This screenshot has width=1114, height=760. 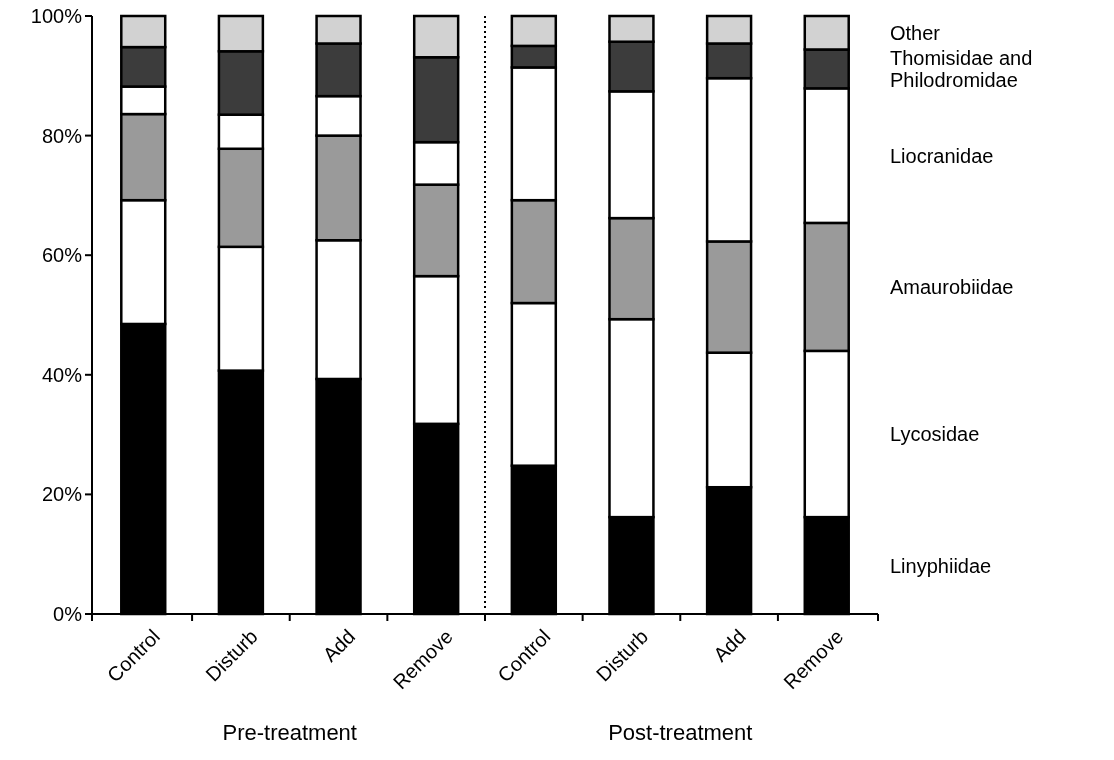 What do you see at coordinates (56, 16) in the screenshot?
I see `y-tick-label: 100%` at bounding box center [56, 16].